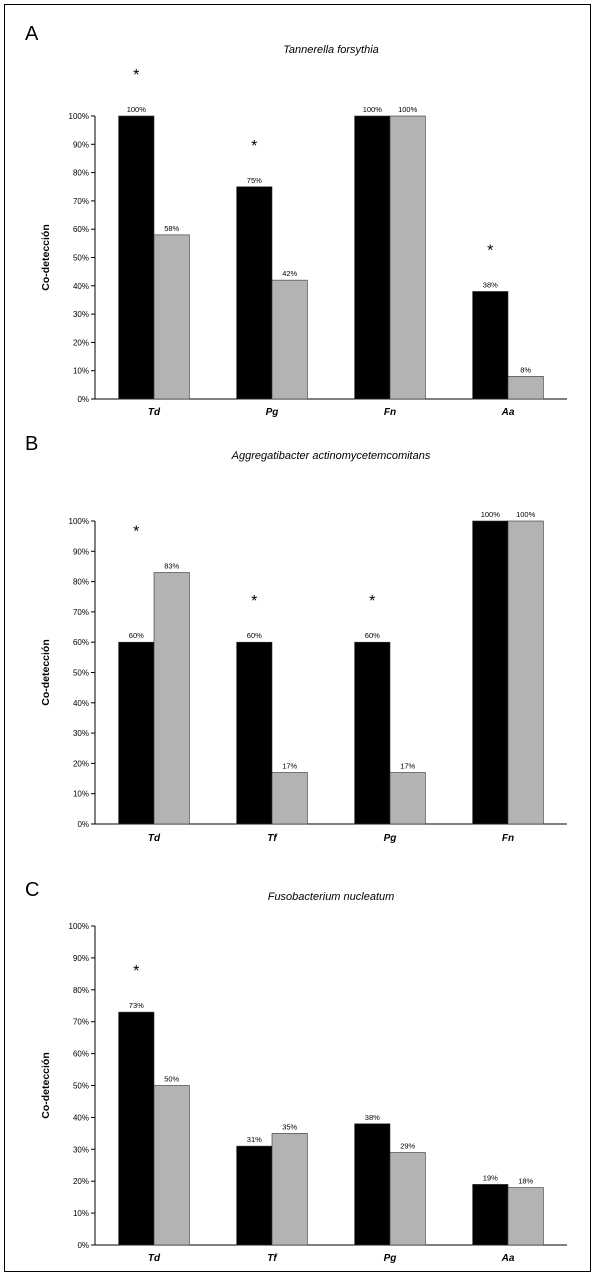 This screenshot has height=1276, width=595. What do you see at coordinates (372, 1117) in the screenshot?
I see `data-label-pg-series-1: 38%` at bounding box center [372, 1117].